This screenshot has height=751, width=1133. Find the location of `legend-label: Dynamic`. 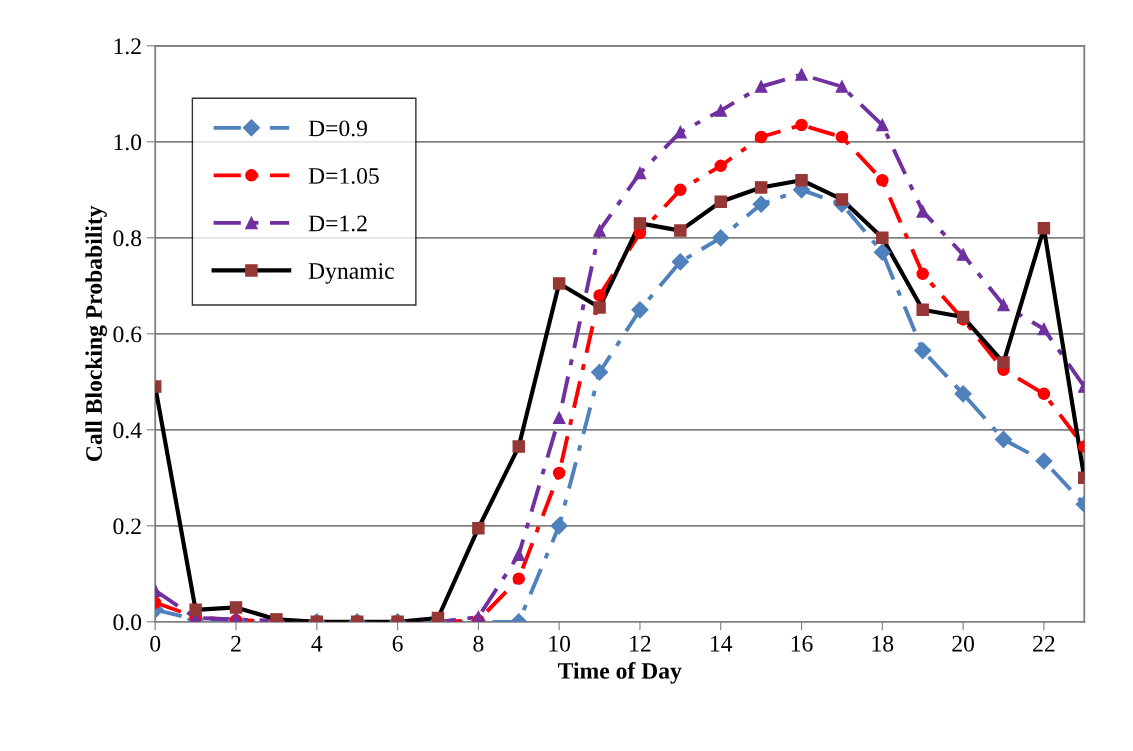

legend-label: Dynamic is located at coordinates (351, 273).